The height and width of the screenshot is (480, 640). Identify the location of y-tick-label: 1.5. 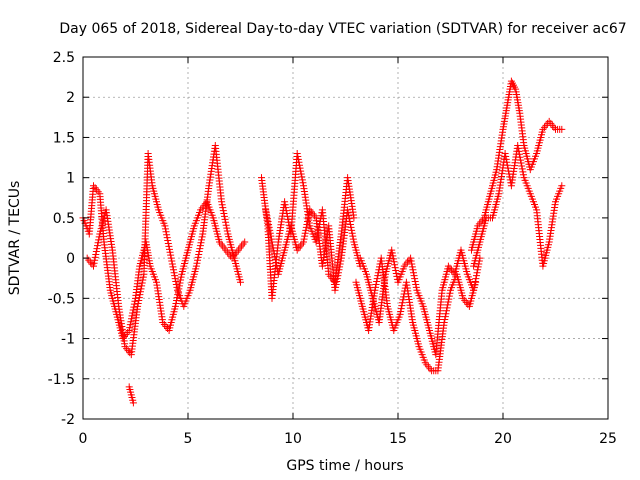
(64, 138).